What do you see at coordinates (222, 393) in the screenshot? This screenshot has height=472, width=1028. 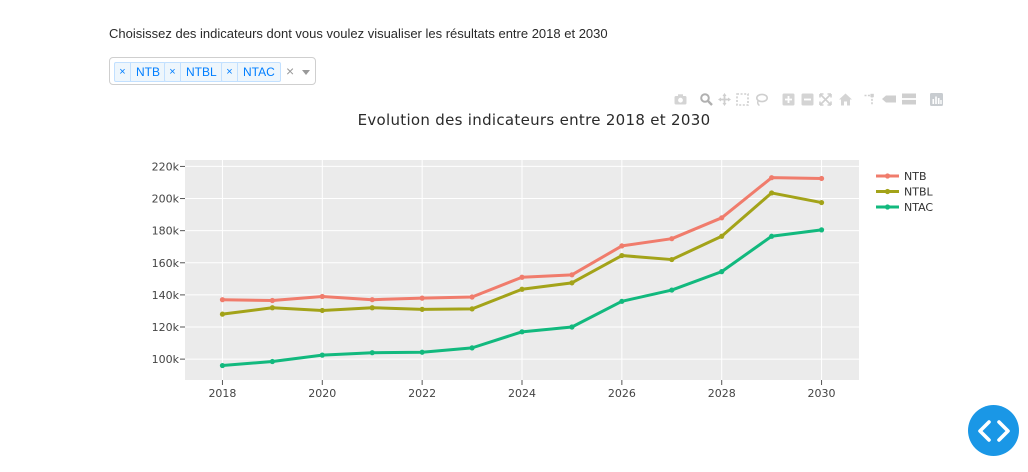 I see `x-tick-label: 2018` at bounding box center [222, 393].